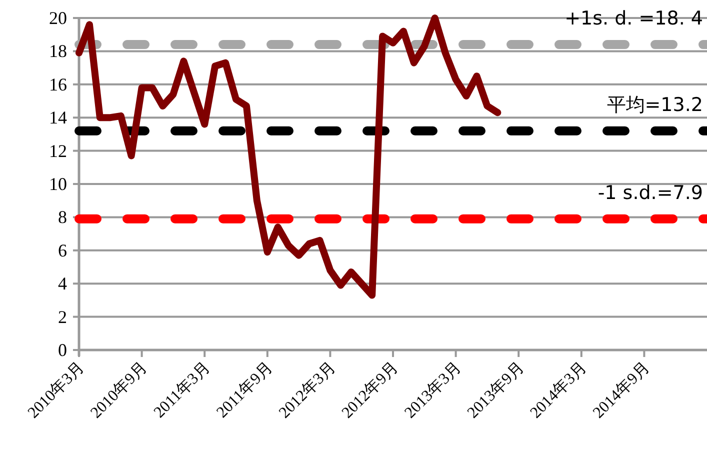 The height and width of the screenshot is (449, 707). What do you see at coordinates (62, 316) in the screenshot?
I see `y-tick-label: 2` at bounding box center [62, 316].